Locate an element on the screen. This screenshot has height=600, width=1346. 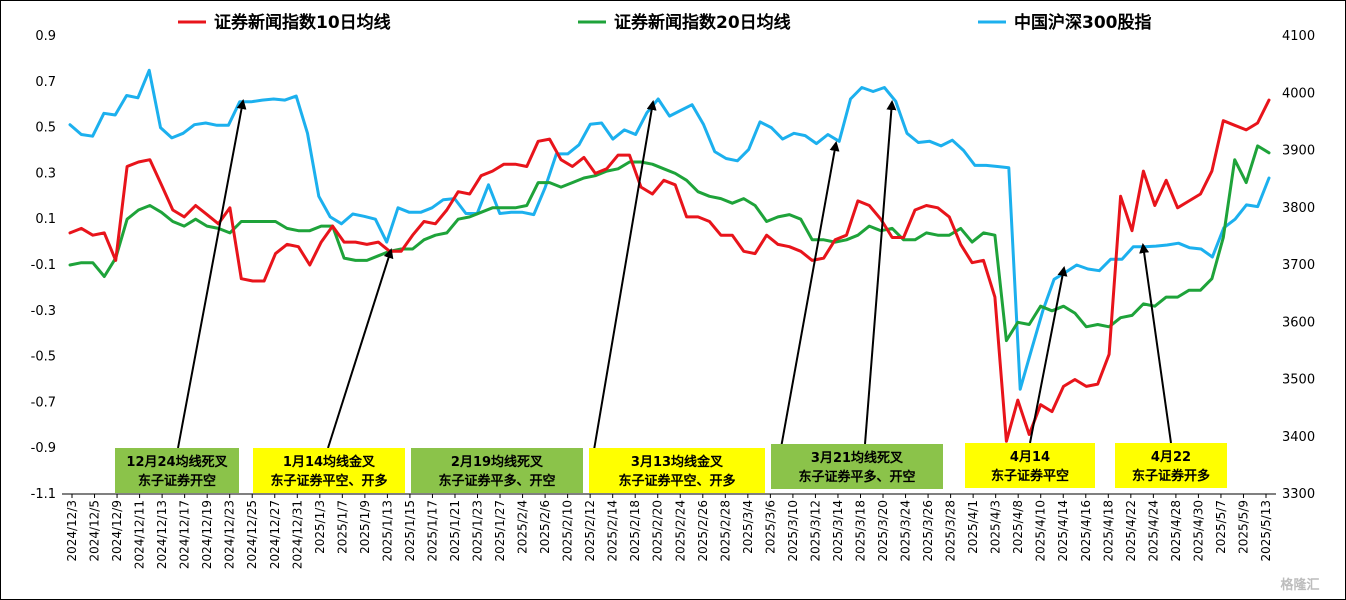
x-tick-label: 2025/2/14 is located at coordinates (613, 531).